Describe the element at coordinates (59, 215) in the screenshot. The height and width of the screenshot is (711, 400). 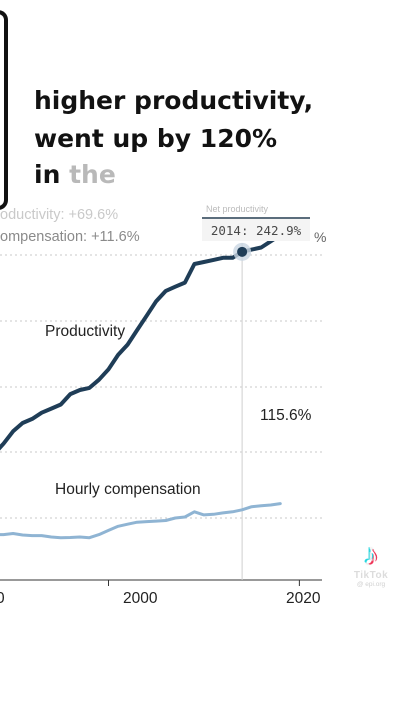
I see `productivity-stat: oductivity: +69.6%` at that location.